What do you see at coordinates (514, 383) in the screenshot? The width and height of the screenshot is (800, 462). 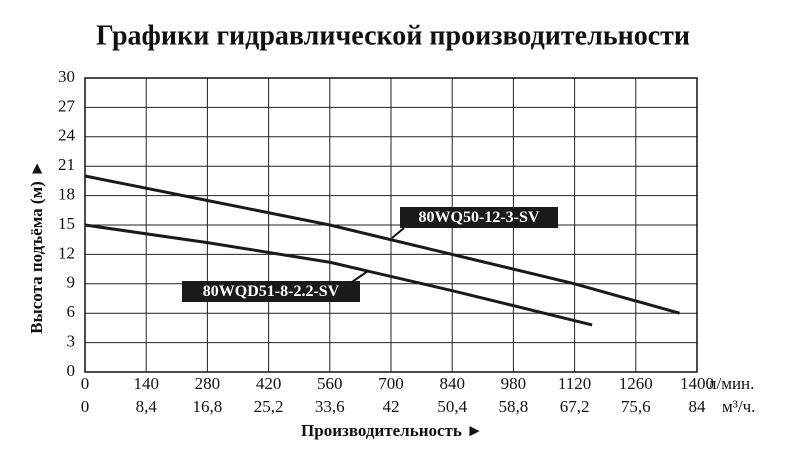 I see `x-tick-label: 980` at bounding box center [514, 383].